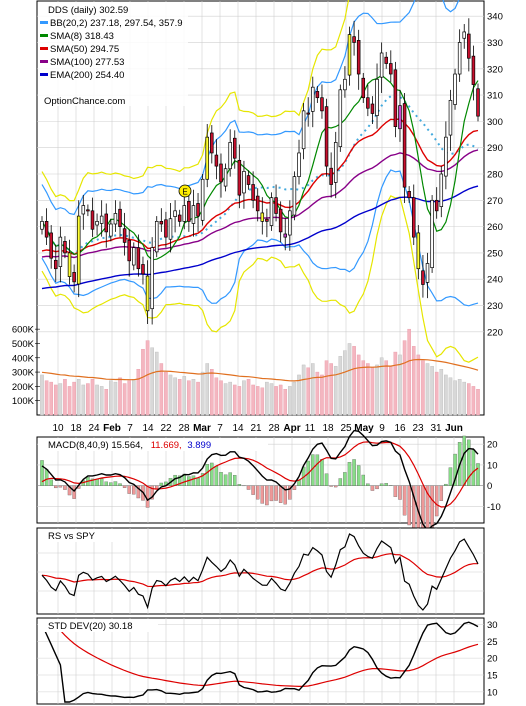 The height and width of the screenshot is (706, 526). What do you see at coordinates (238, 428) in the screenshot?
I see `x-tick: 14` at bounding box center [238, 428].